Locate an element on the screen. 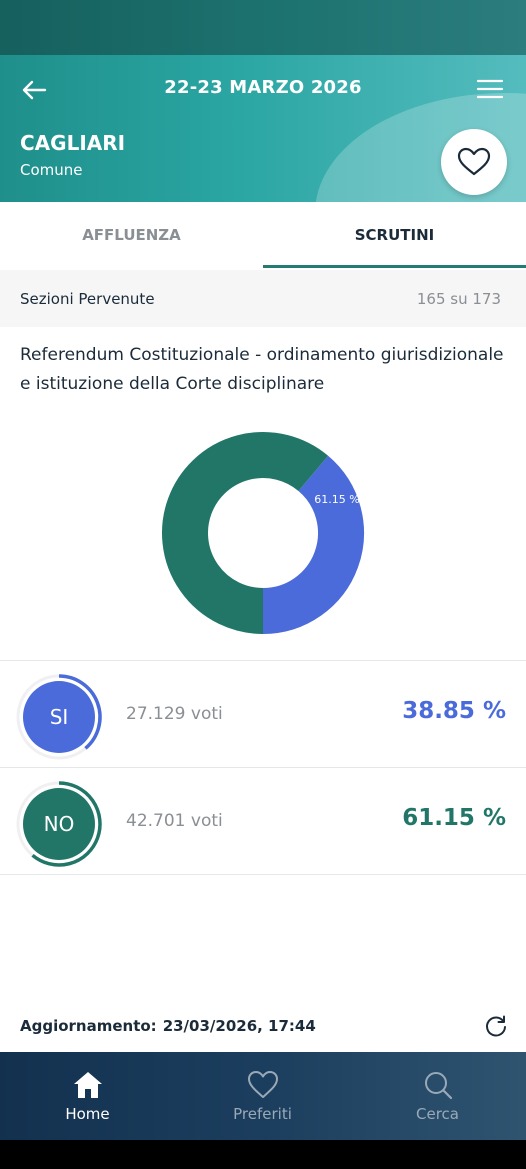 This screenshot has width=526, height=1169. si-percent: 38.85 % is located at coordinates (454, 711).